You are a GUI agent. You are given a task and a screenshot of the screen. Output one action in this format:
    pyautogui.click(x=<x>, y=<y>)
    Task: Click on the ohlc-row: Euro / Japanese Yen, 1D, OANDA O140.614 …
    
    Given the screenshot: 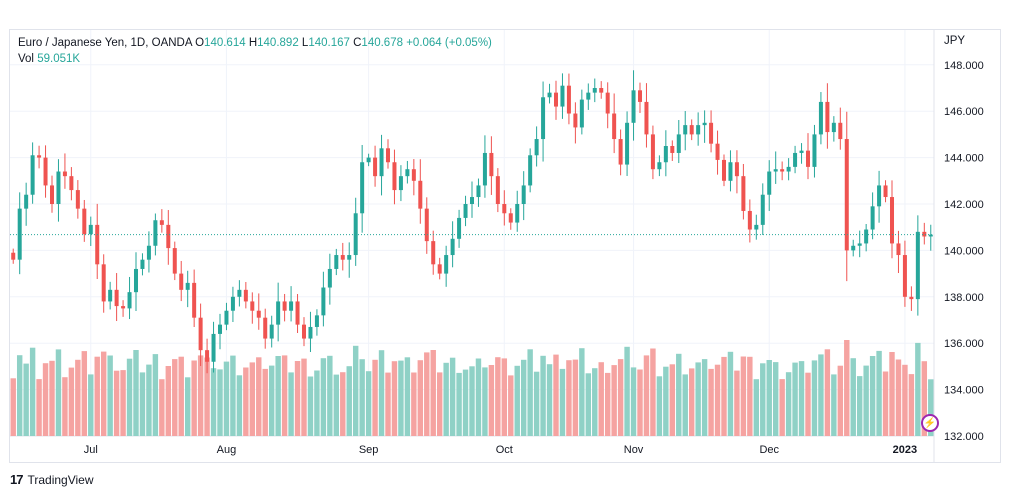 What is the action you would take?
    pyautogui.click(x=255, y=43)
    